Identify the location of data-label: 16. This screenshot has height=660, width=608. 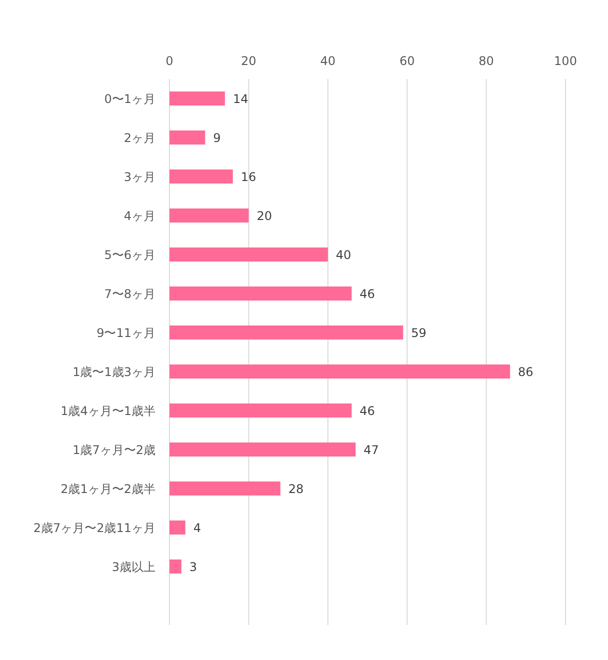
(248, 177).